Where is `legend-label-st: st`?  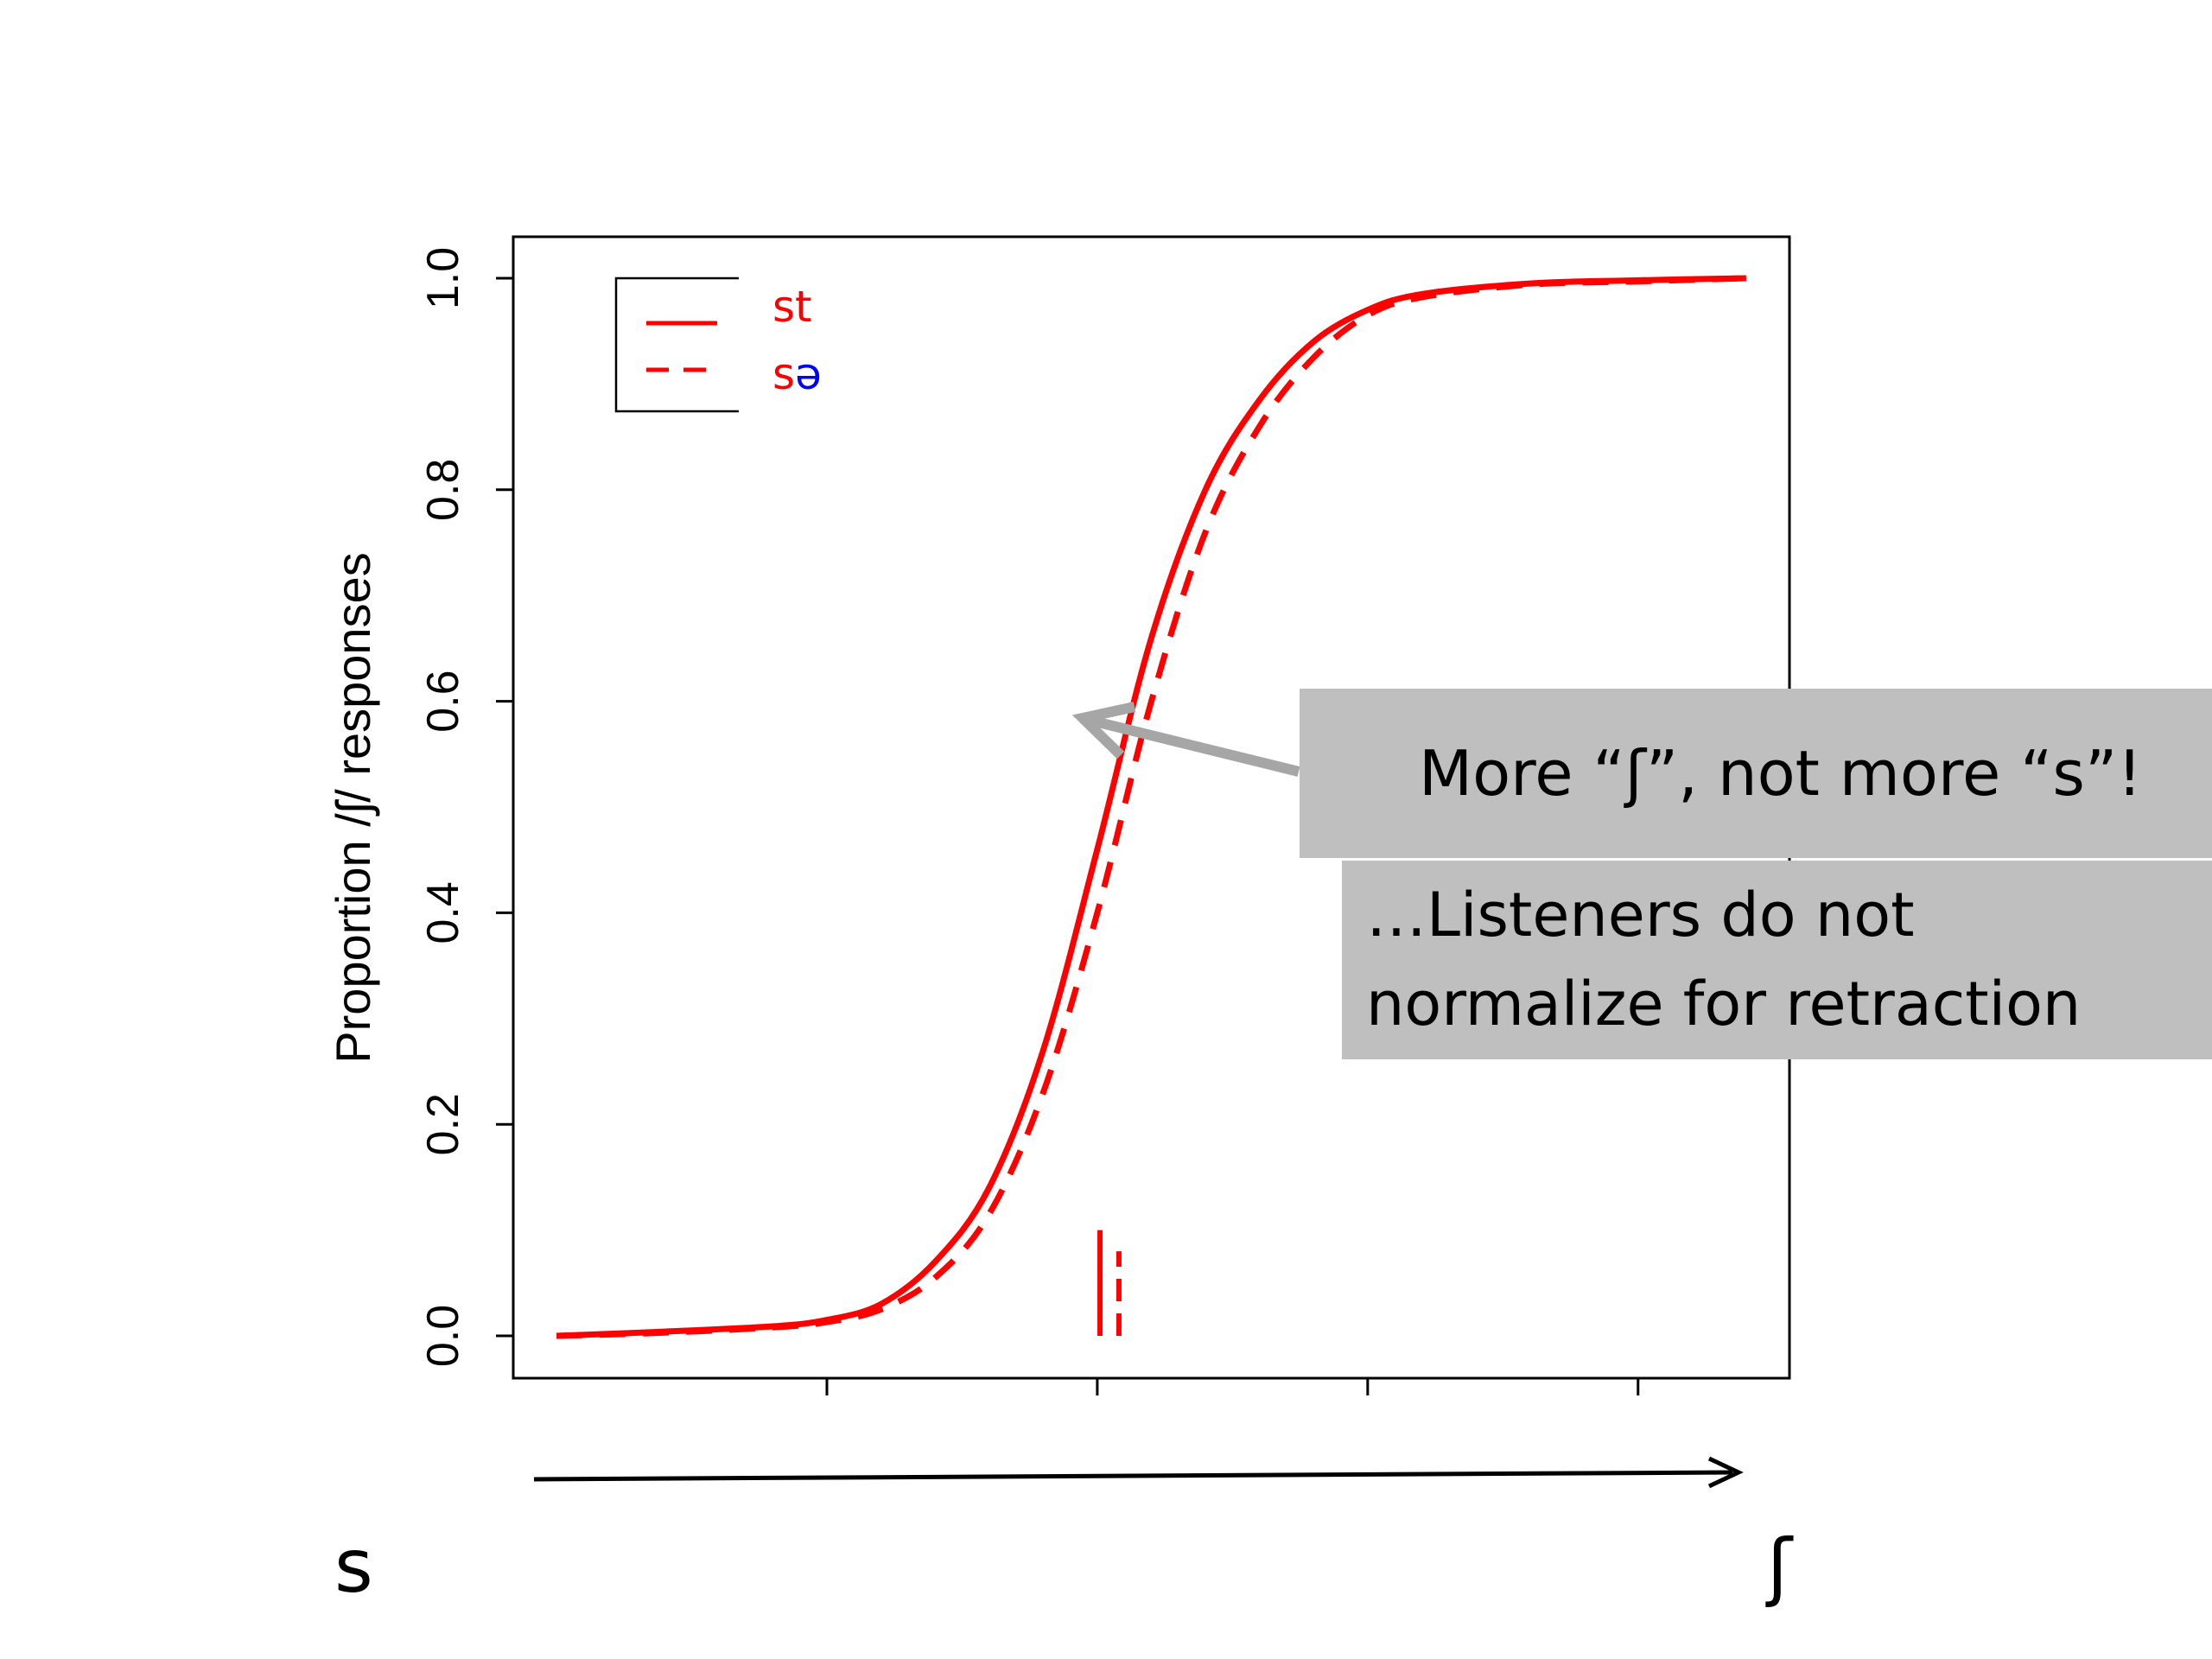
legend-label-st: st is located at coordinates (792, 307).